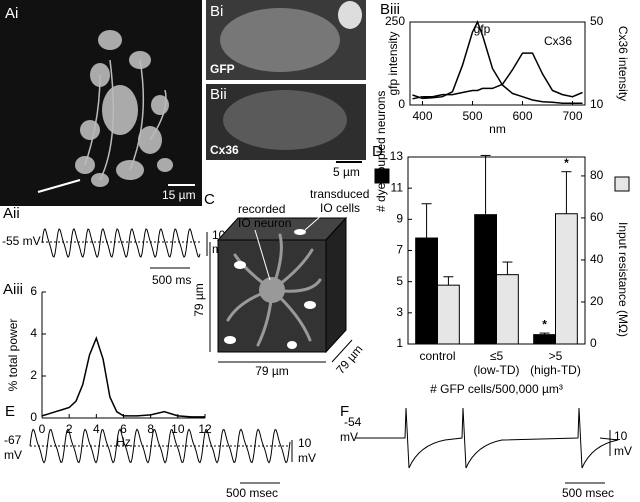 The image size is (640, 502). I want to click on stain-label: Cx36, so click(224, 150).